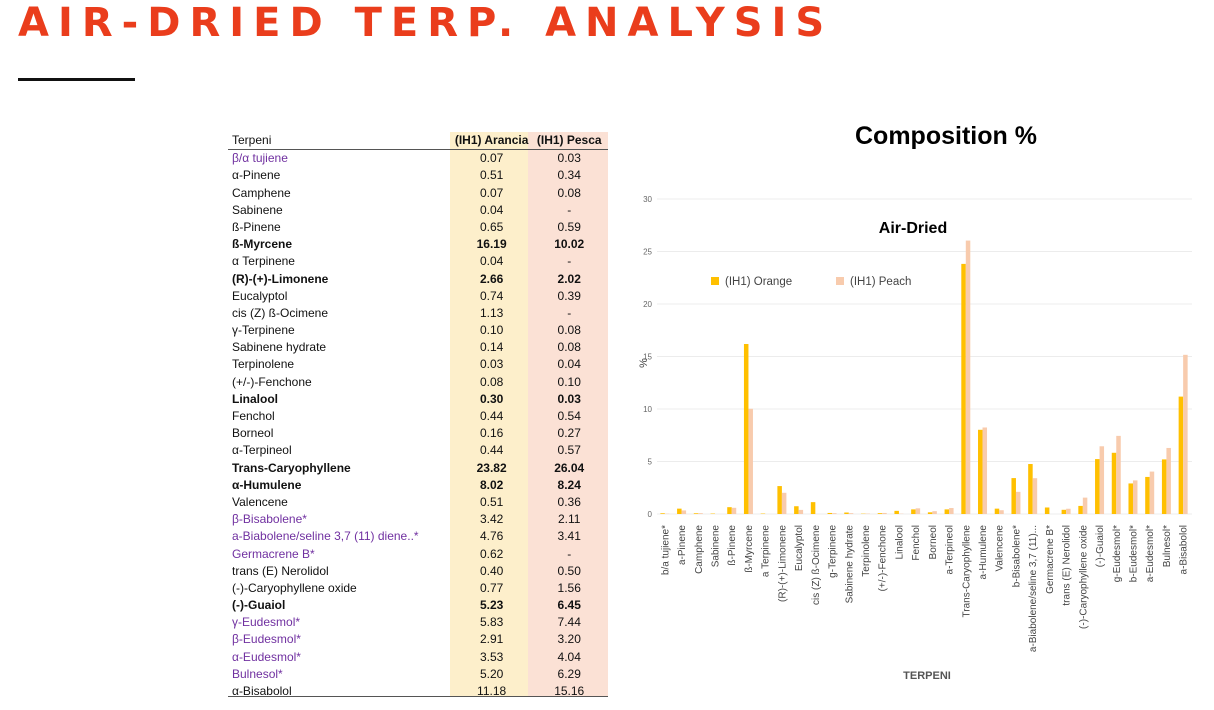  What do you see at coordinates (946, 136) in the screenshot?
I see `chart-heading: Composition %` at bounding box center [946, 136].